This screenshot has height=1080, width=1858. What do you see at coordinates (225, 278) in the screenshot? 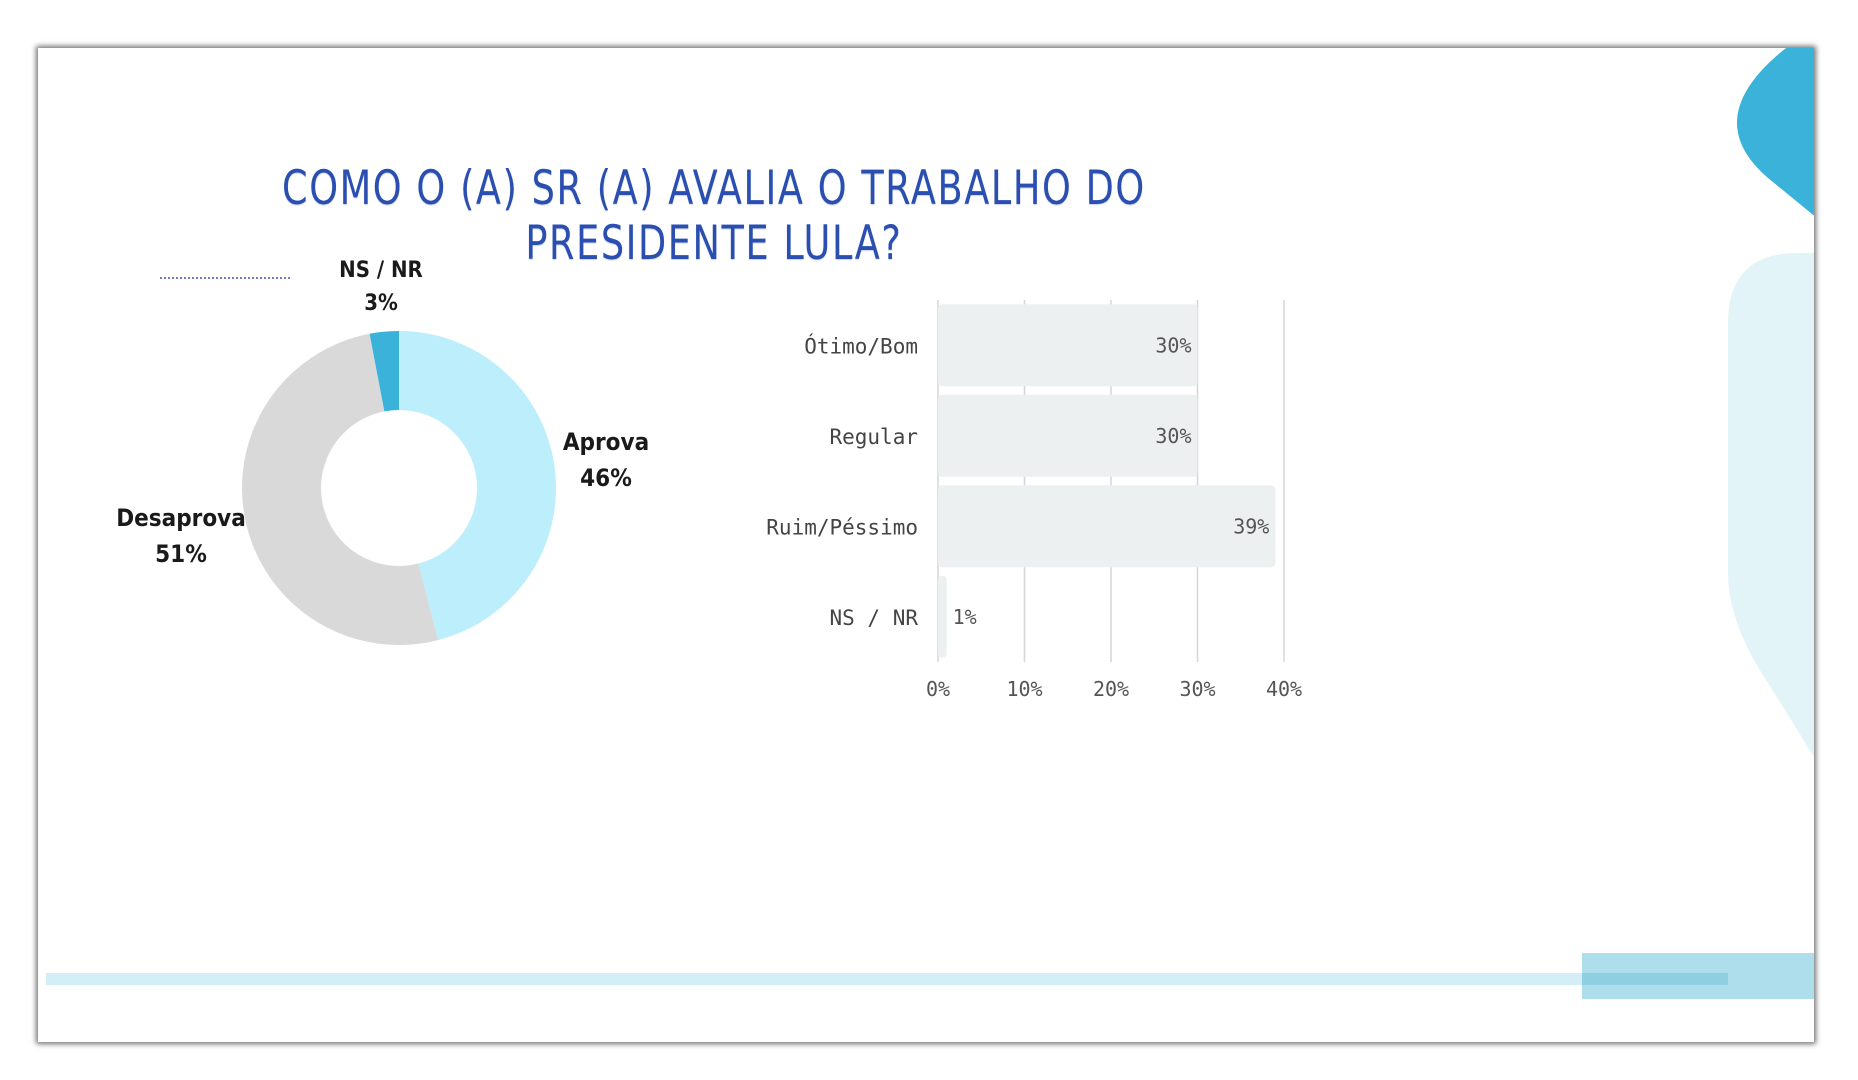
I see `dotted-divider` at bounding box center [225, 278].